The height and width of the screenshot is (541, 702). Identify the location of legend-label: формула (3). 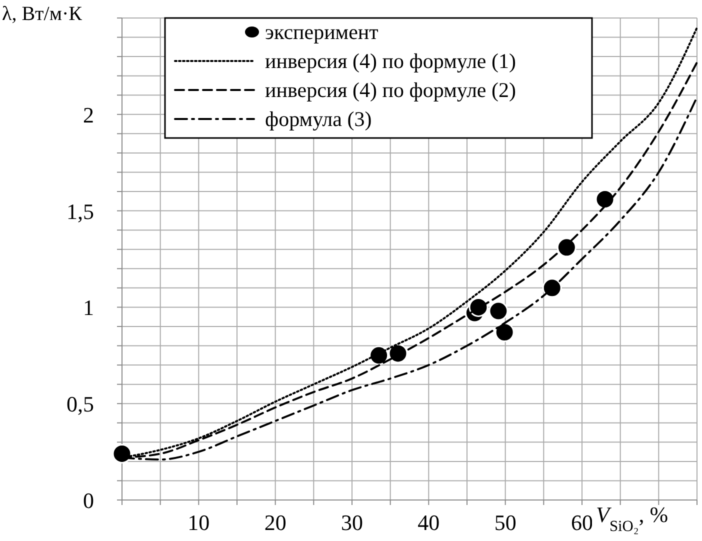
(318, 119).